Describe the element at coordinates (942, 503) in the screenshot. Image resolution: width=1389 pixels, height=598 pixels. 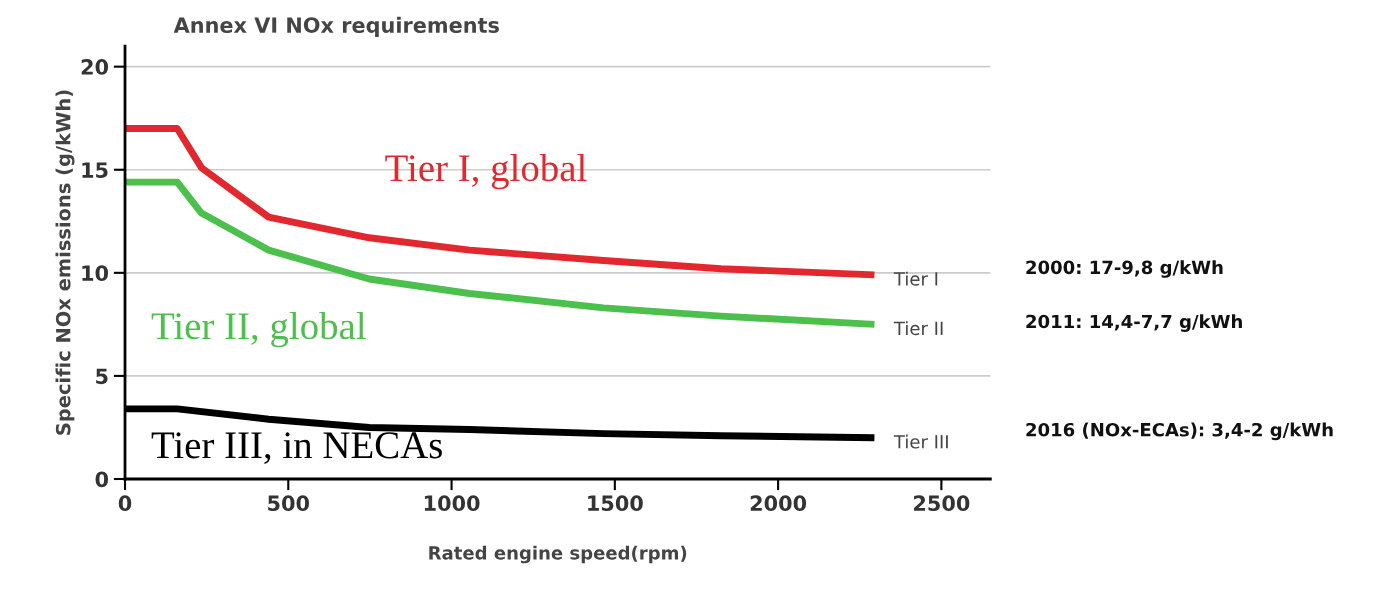
I see `x-tick-label: 2500` at that location.